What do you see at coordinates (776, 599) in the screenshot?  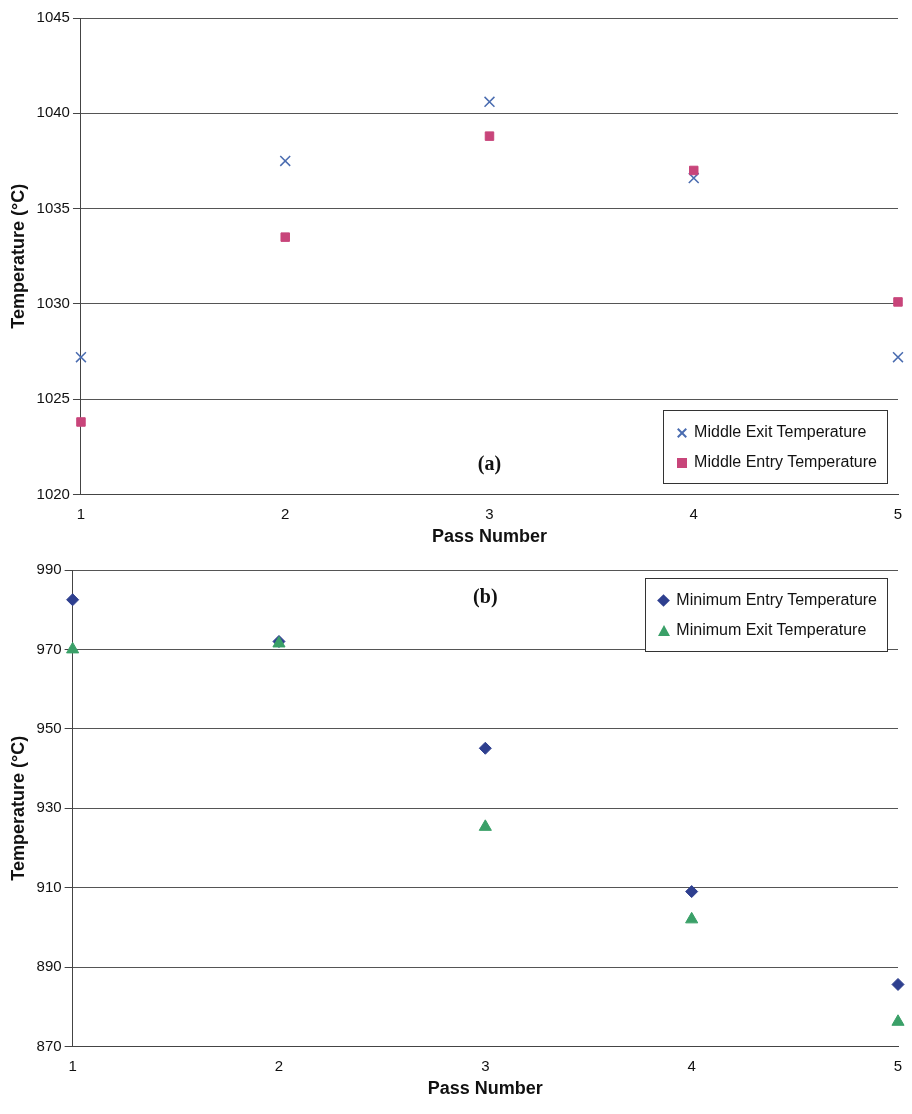 I see `legend-label: Minimum Entry Temperature` at bounding box center [776, 599].